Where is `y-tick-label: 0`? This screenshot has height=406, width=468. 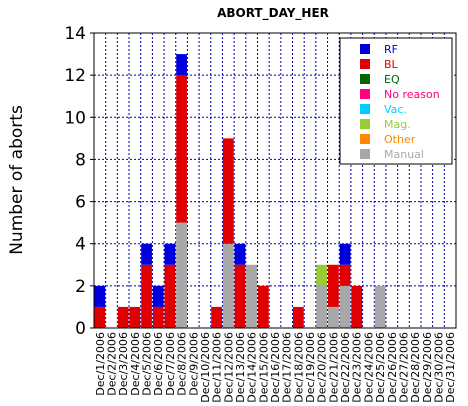
y-tick-label: 0 is located at coordinates (80, 329).